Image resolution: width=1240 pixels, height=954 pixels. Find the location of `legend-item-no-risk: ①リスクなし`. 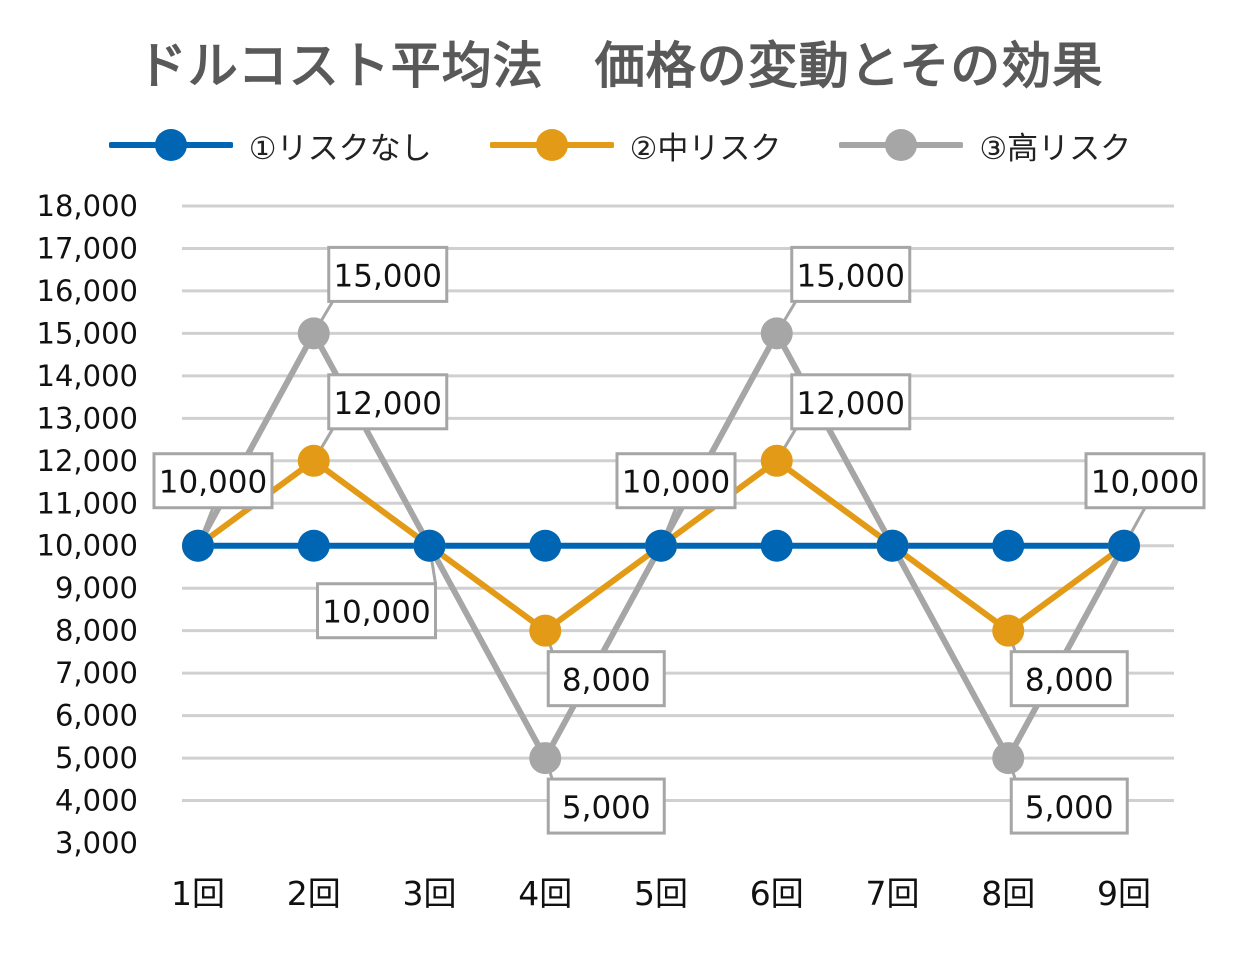

legend-item-no-risk: ①リスクなし is located at coordinates (270, 145).